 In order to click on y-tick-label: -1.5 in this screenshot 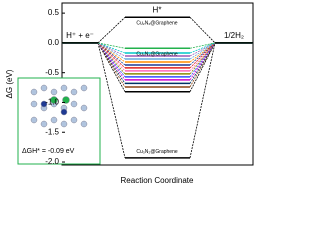, I will do `click(52, 131)`.